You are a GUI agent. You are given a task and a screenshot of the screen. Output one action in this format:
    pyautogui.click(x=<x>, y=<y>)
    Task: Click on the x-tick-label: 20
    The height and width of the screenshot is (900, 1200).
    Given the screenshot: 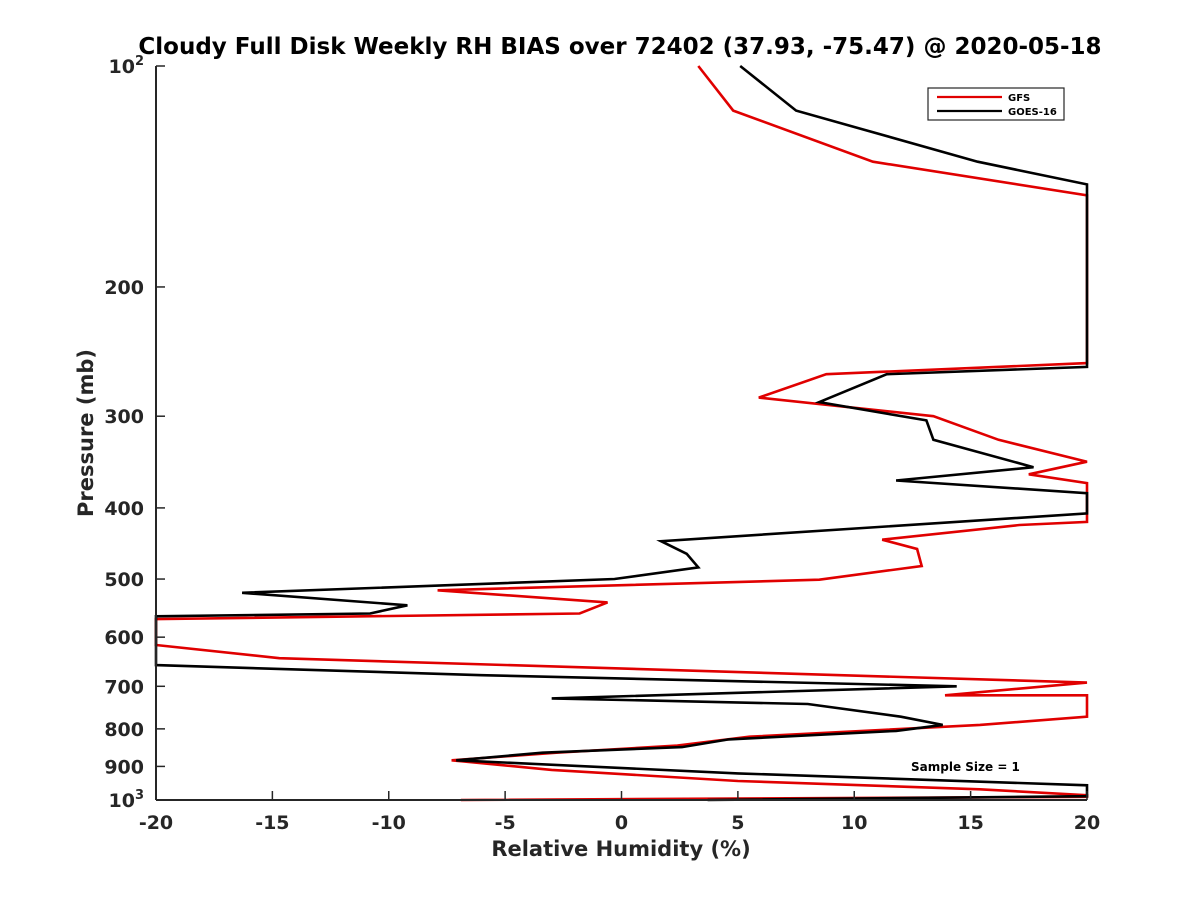 What is the action you would take?
    pyautogui.click(x=1087, y=823)
    